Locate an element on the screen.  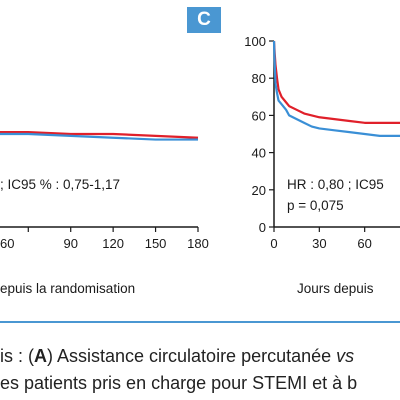
left-stat-text: ; IC95 % : 0,75-1,17 is located at coordinates (60, 184).